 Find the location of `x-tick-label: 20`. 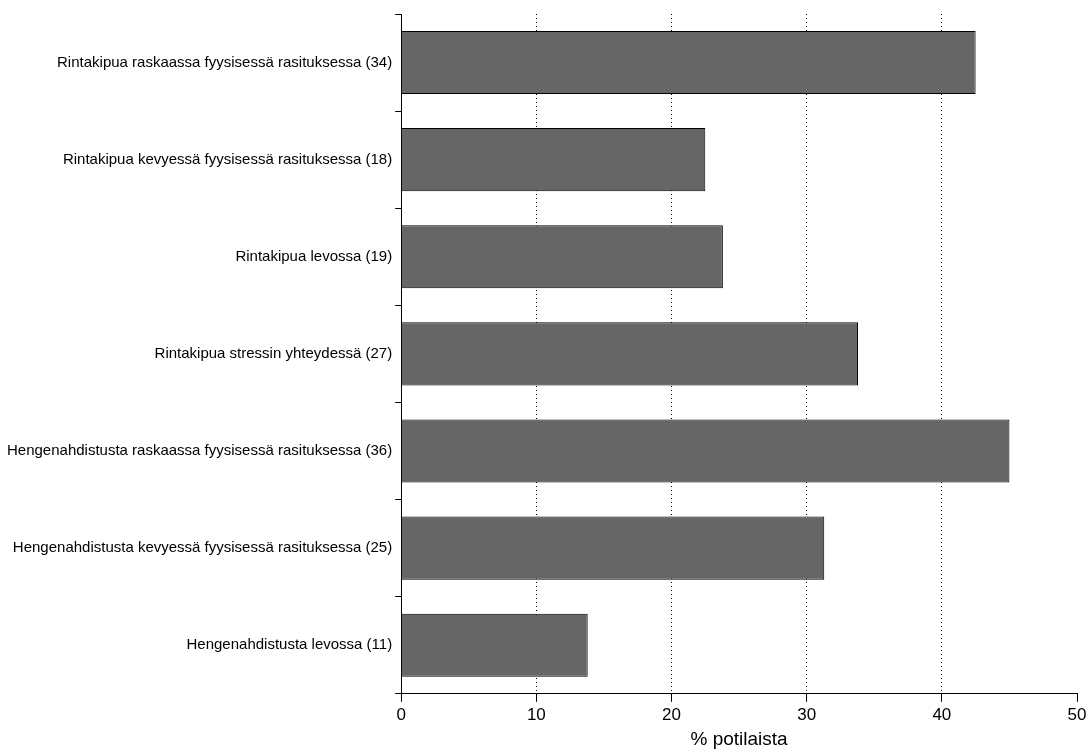

x-tick-label: 20 is located at coordinates (671, 714).